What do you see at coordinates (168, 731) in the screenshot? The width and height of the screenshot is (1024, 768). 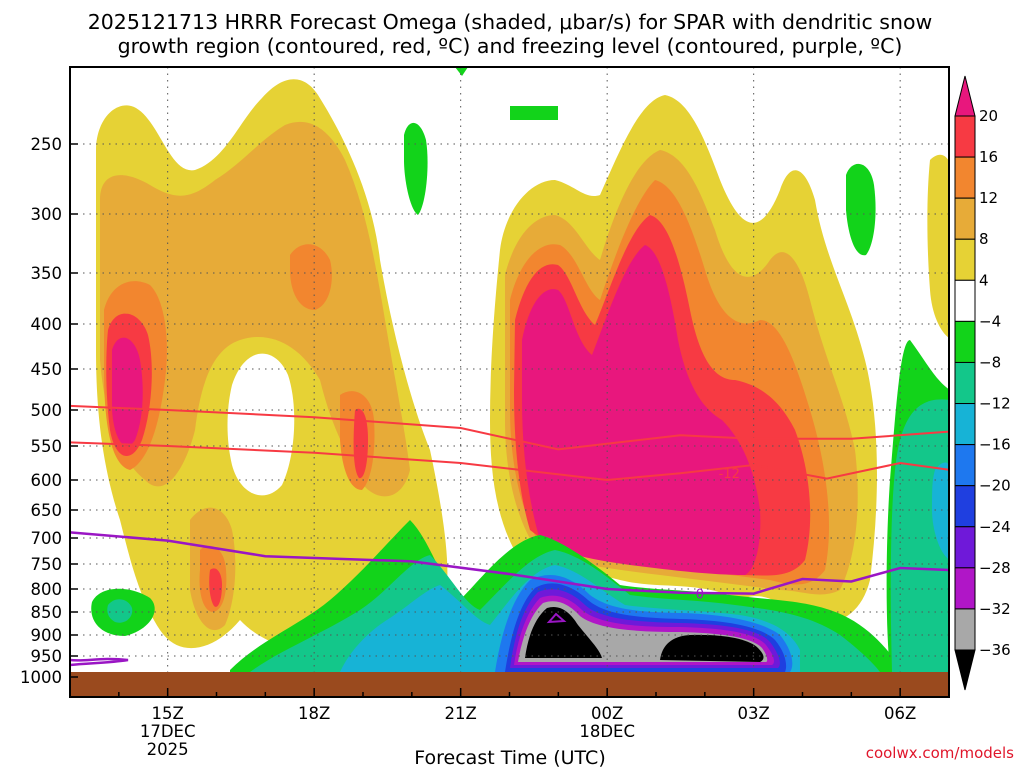 I see `x-tick-date: 17DEC` at bounding box center [168, 731].